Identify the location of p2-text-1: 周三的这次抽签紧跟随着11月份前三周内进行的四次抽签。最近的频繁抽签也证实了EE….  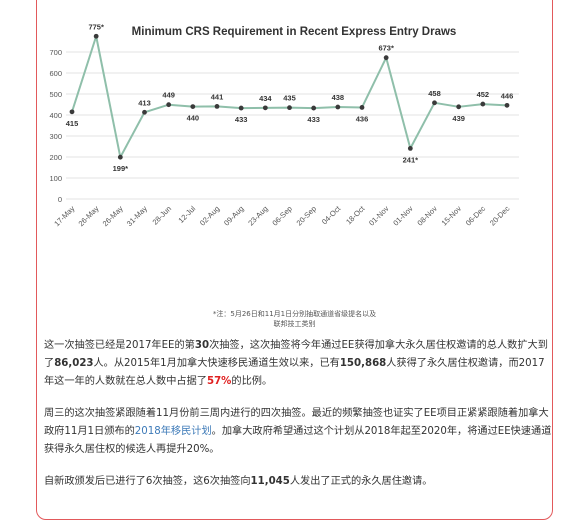
(296, 422).